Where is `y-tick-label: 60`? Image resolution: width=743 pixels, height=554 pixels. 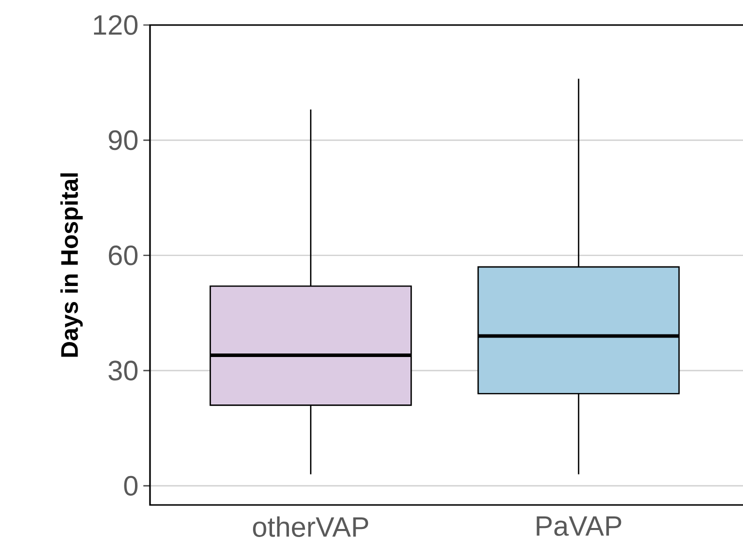
y-tick-label: 60 is located at coordinates (123, 255).